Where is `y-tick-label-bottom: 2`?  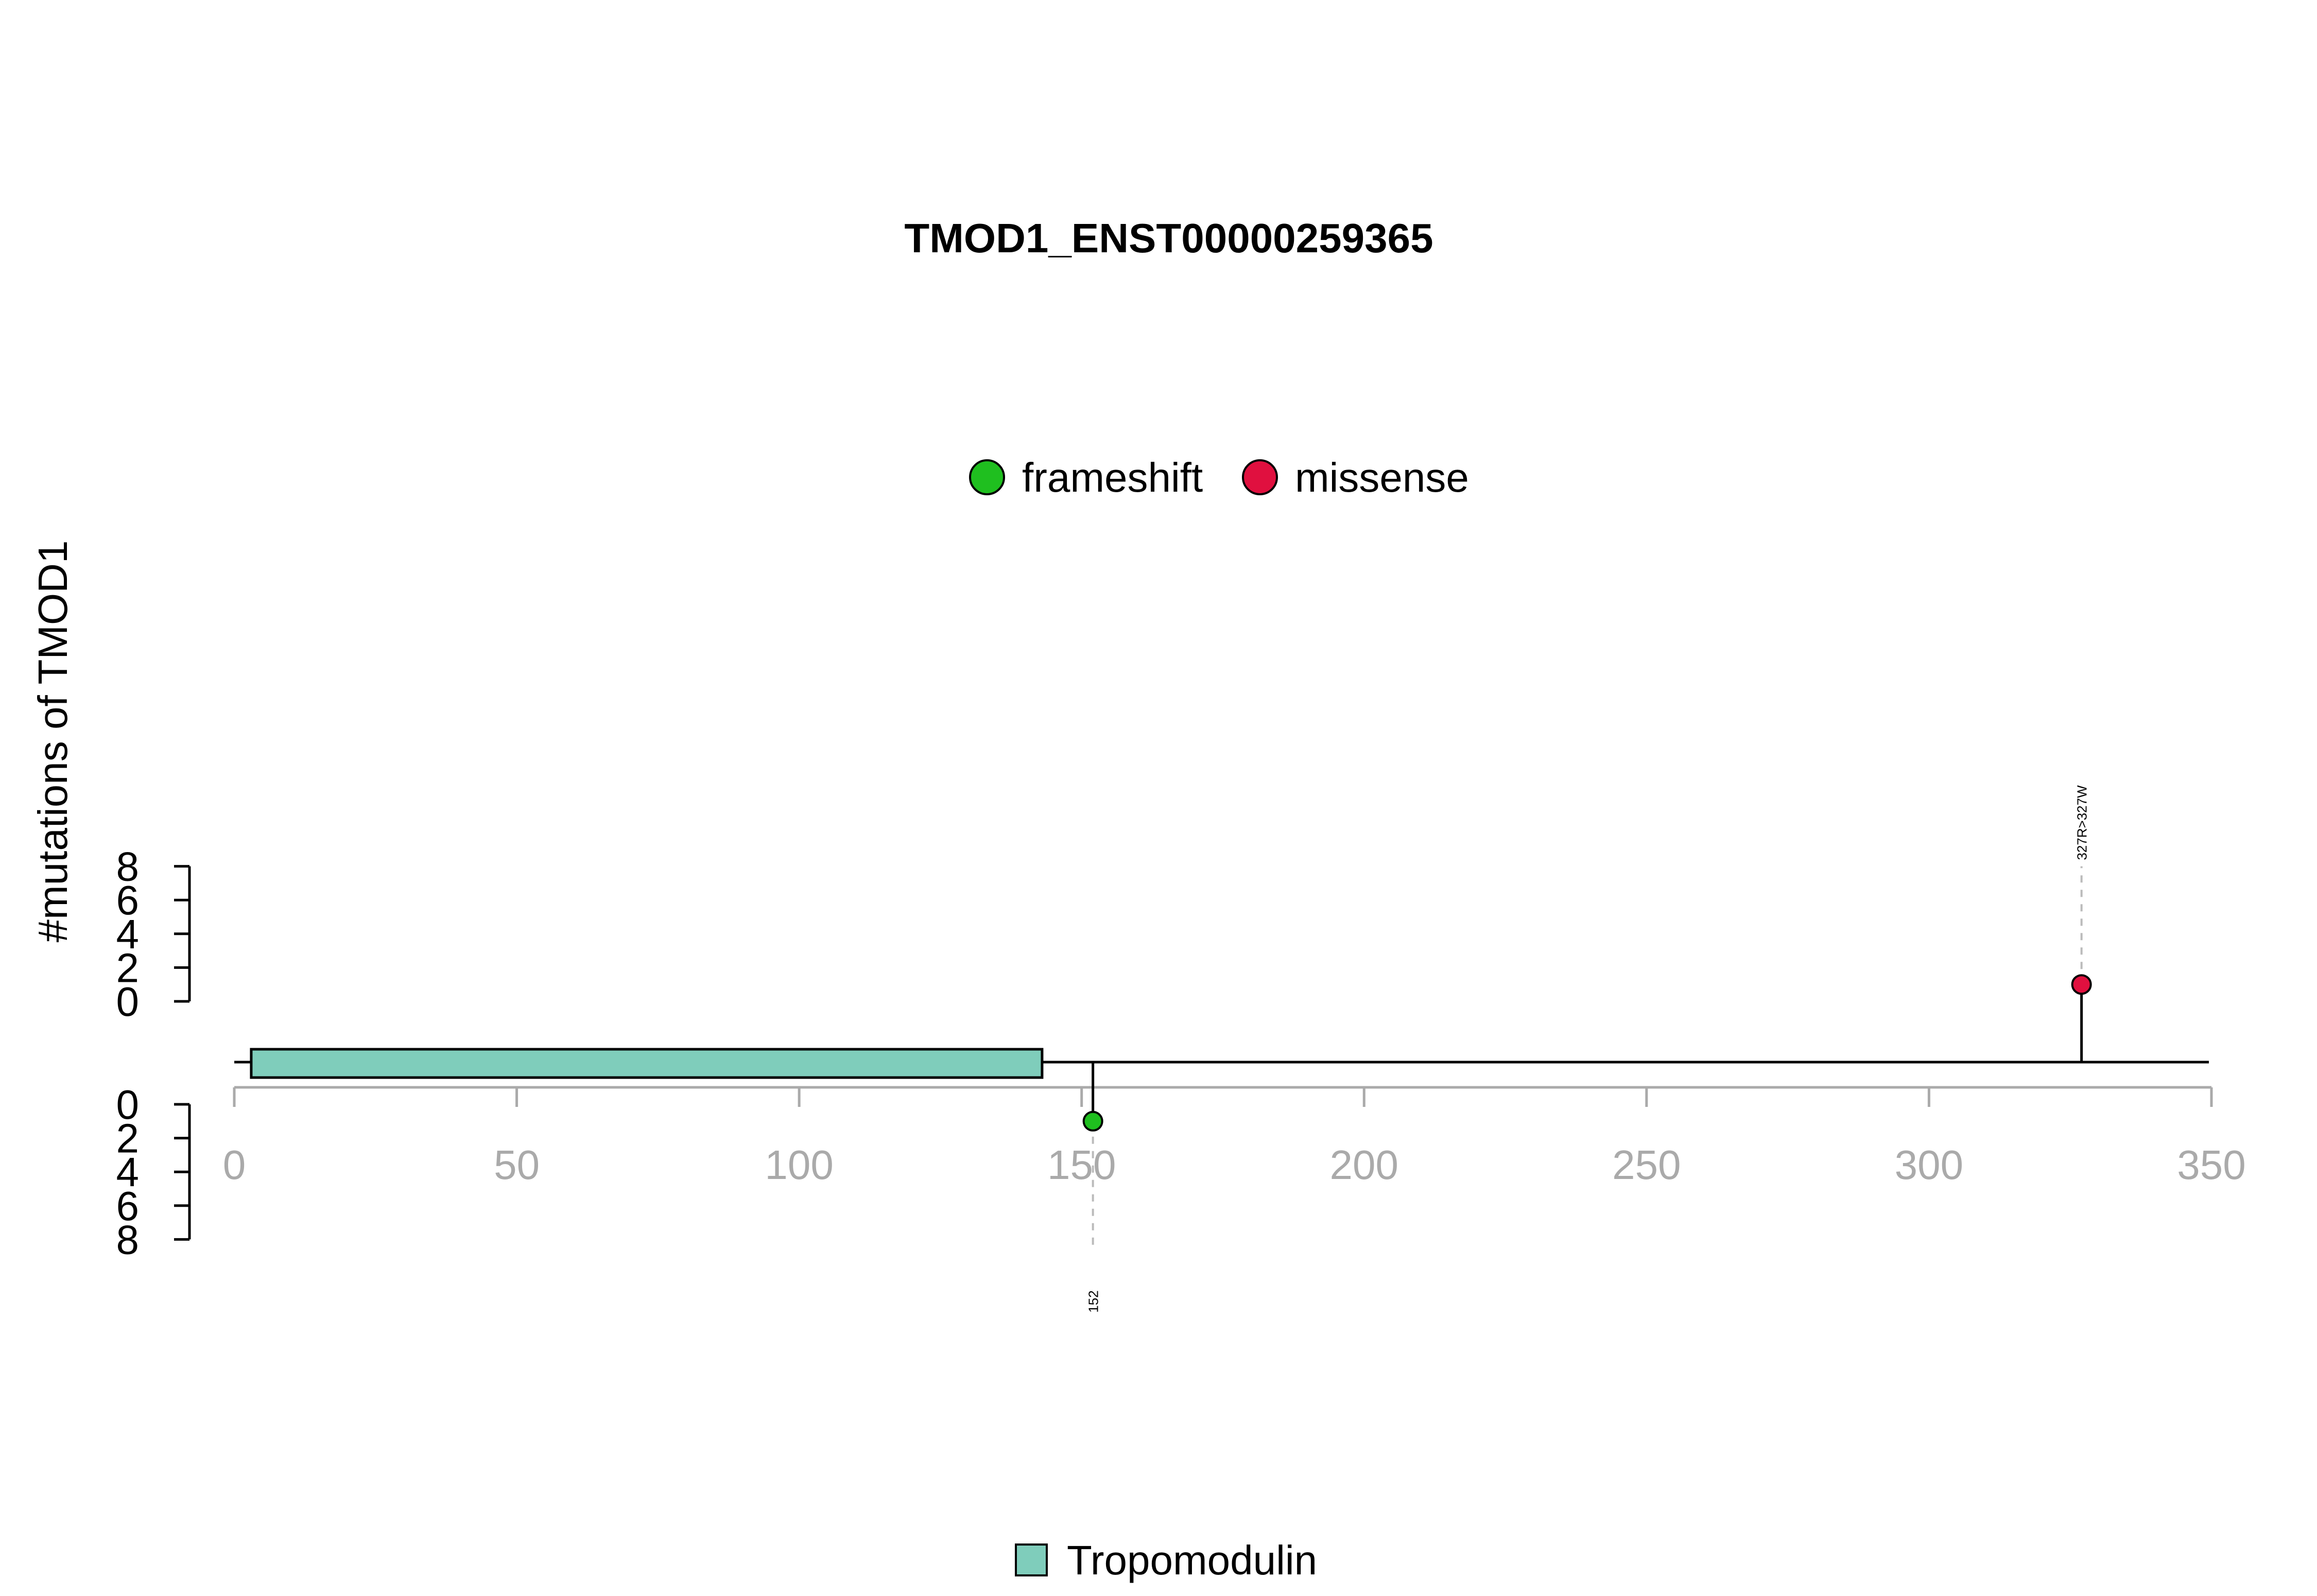
y-tick-label-bottom: 2 is located at coordinates (128, 1139).